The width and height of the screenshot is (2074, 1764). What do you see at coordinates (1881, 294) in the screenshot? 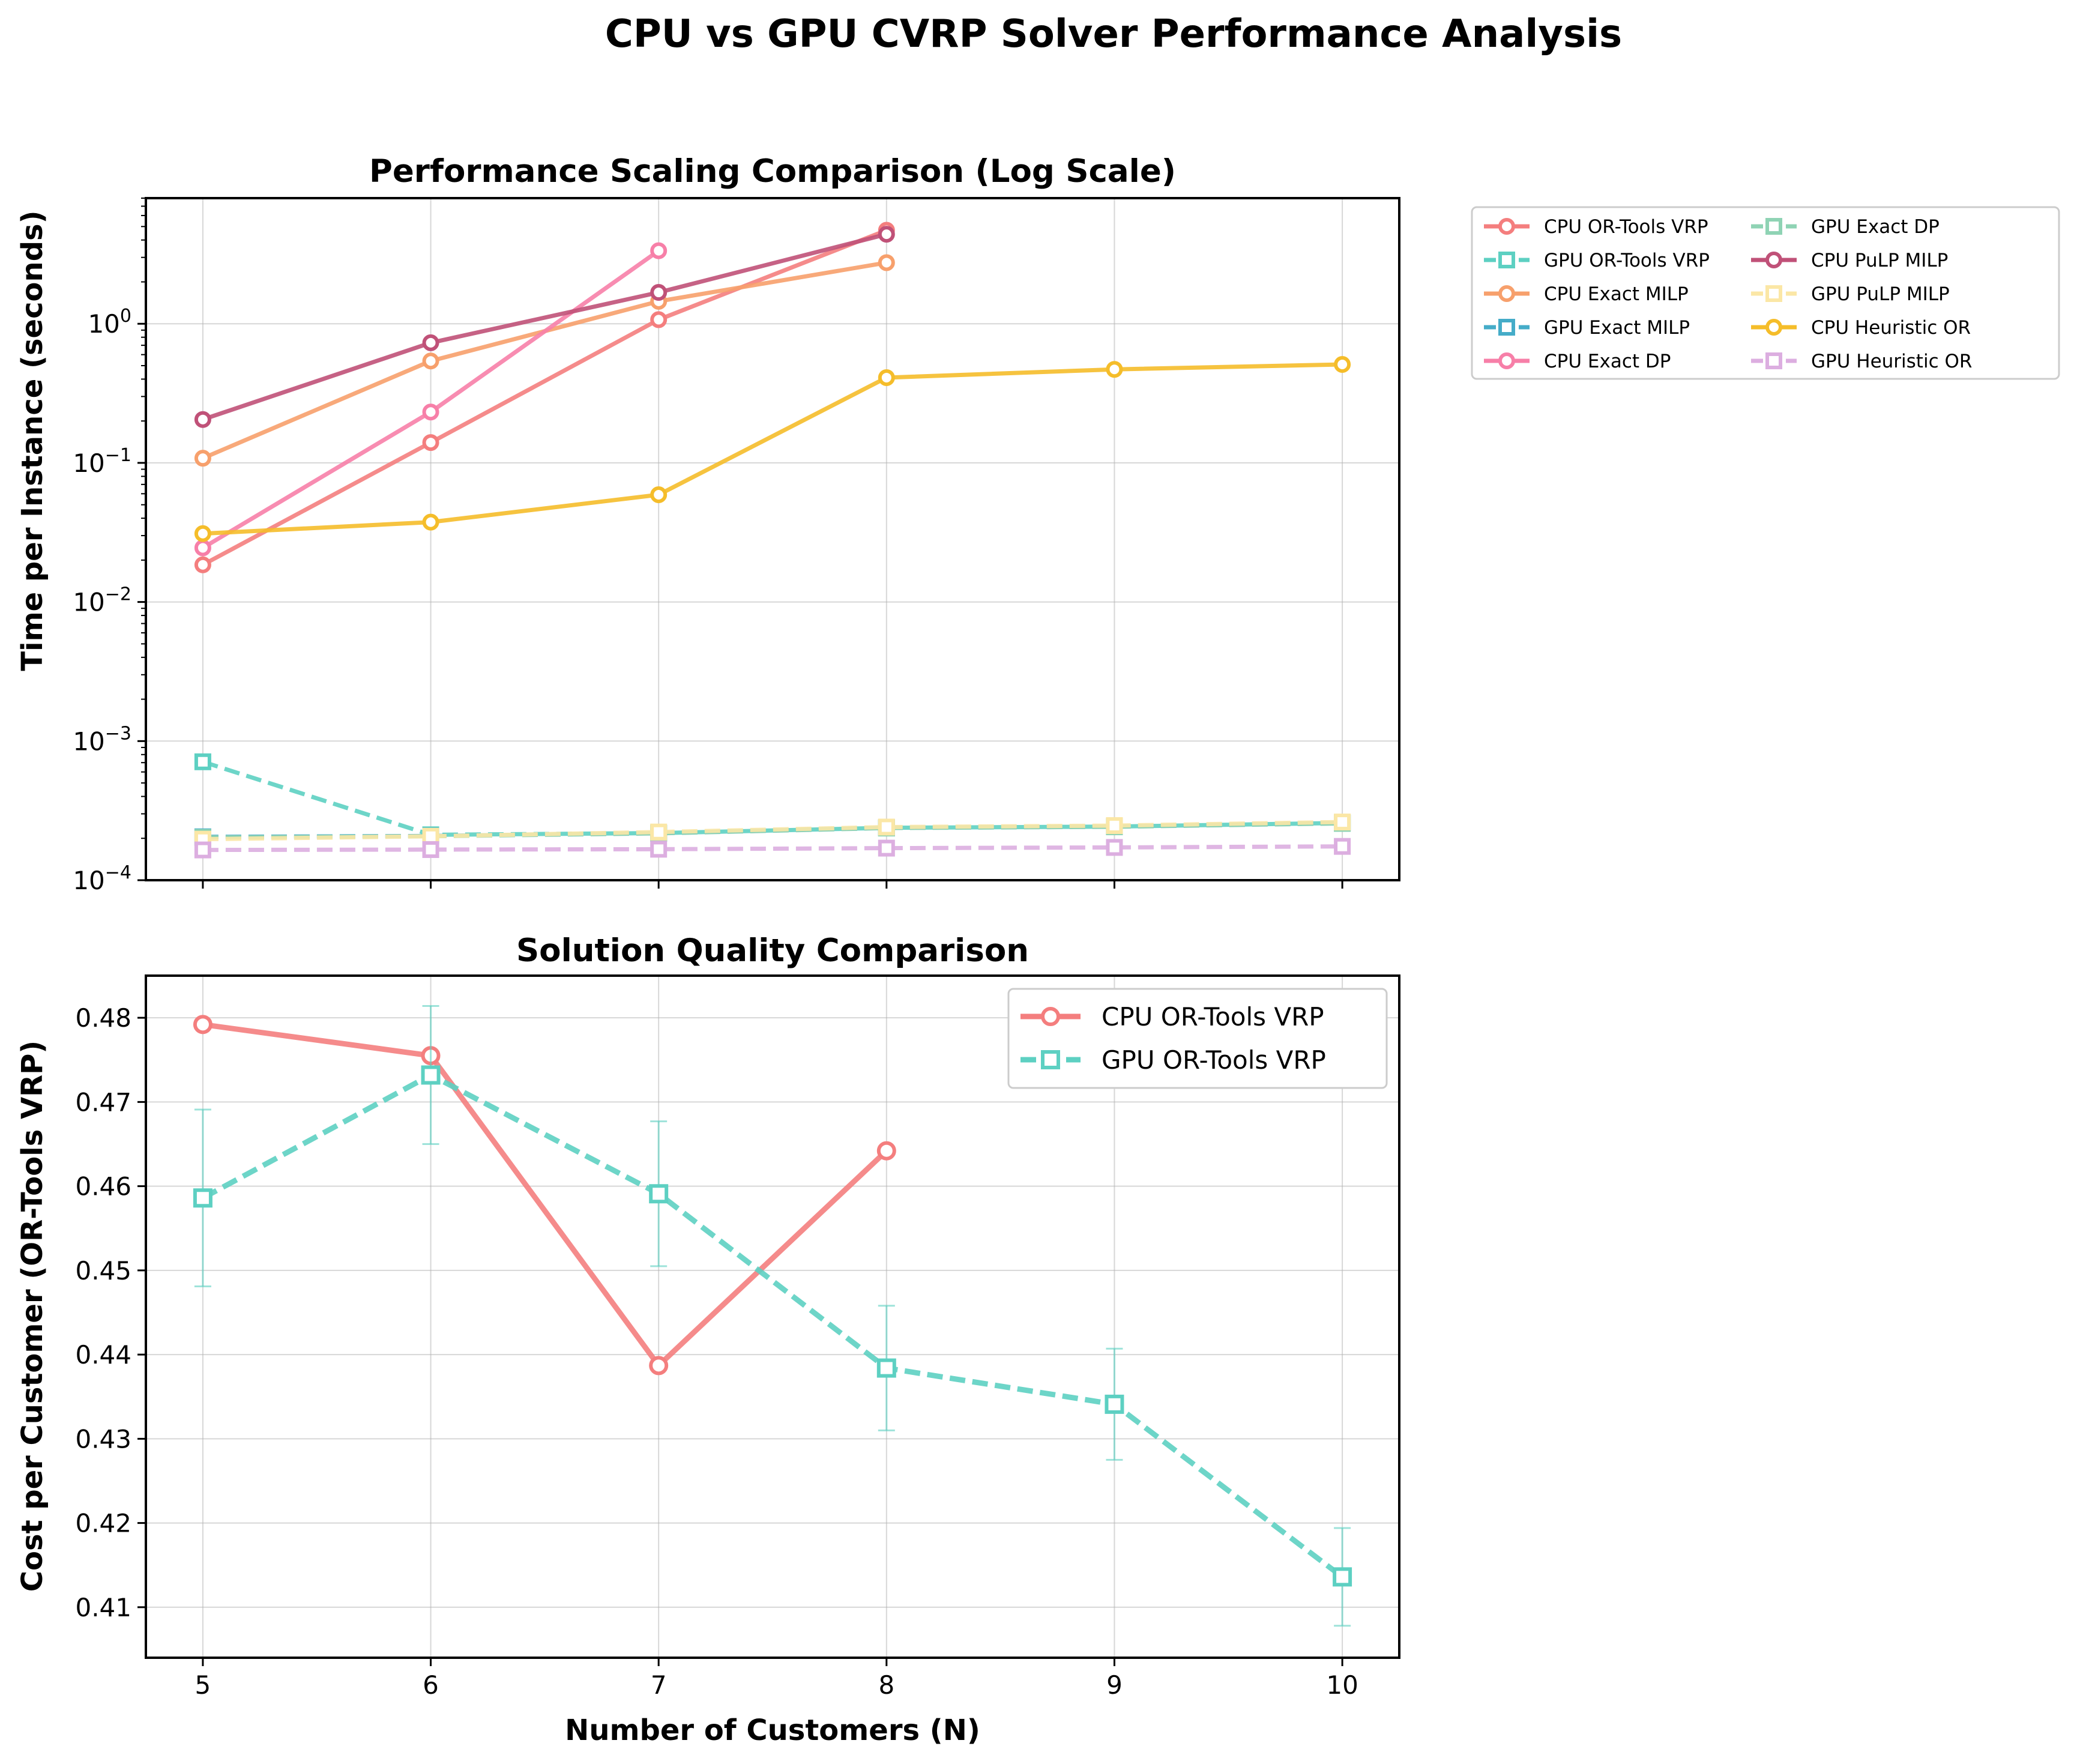
I see `legend-label-gpu-pulp-milp: GPU PuLP MILP` at bounding box center [1881, 294].